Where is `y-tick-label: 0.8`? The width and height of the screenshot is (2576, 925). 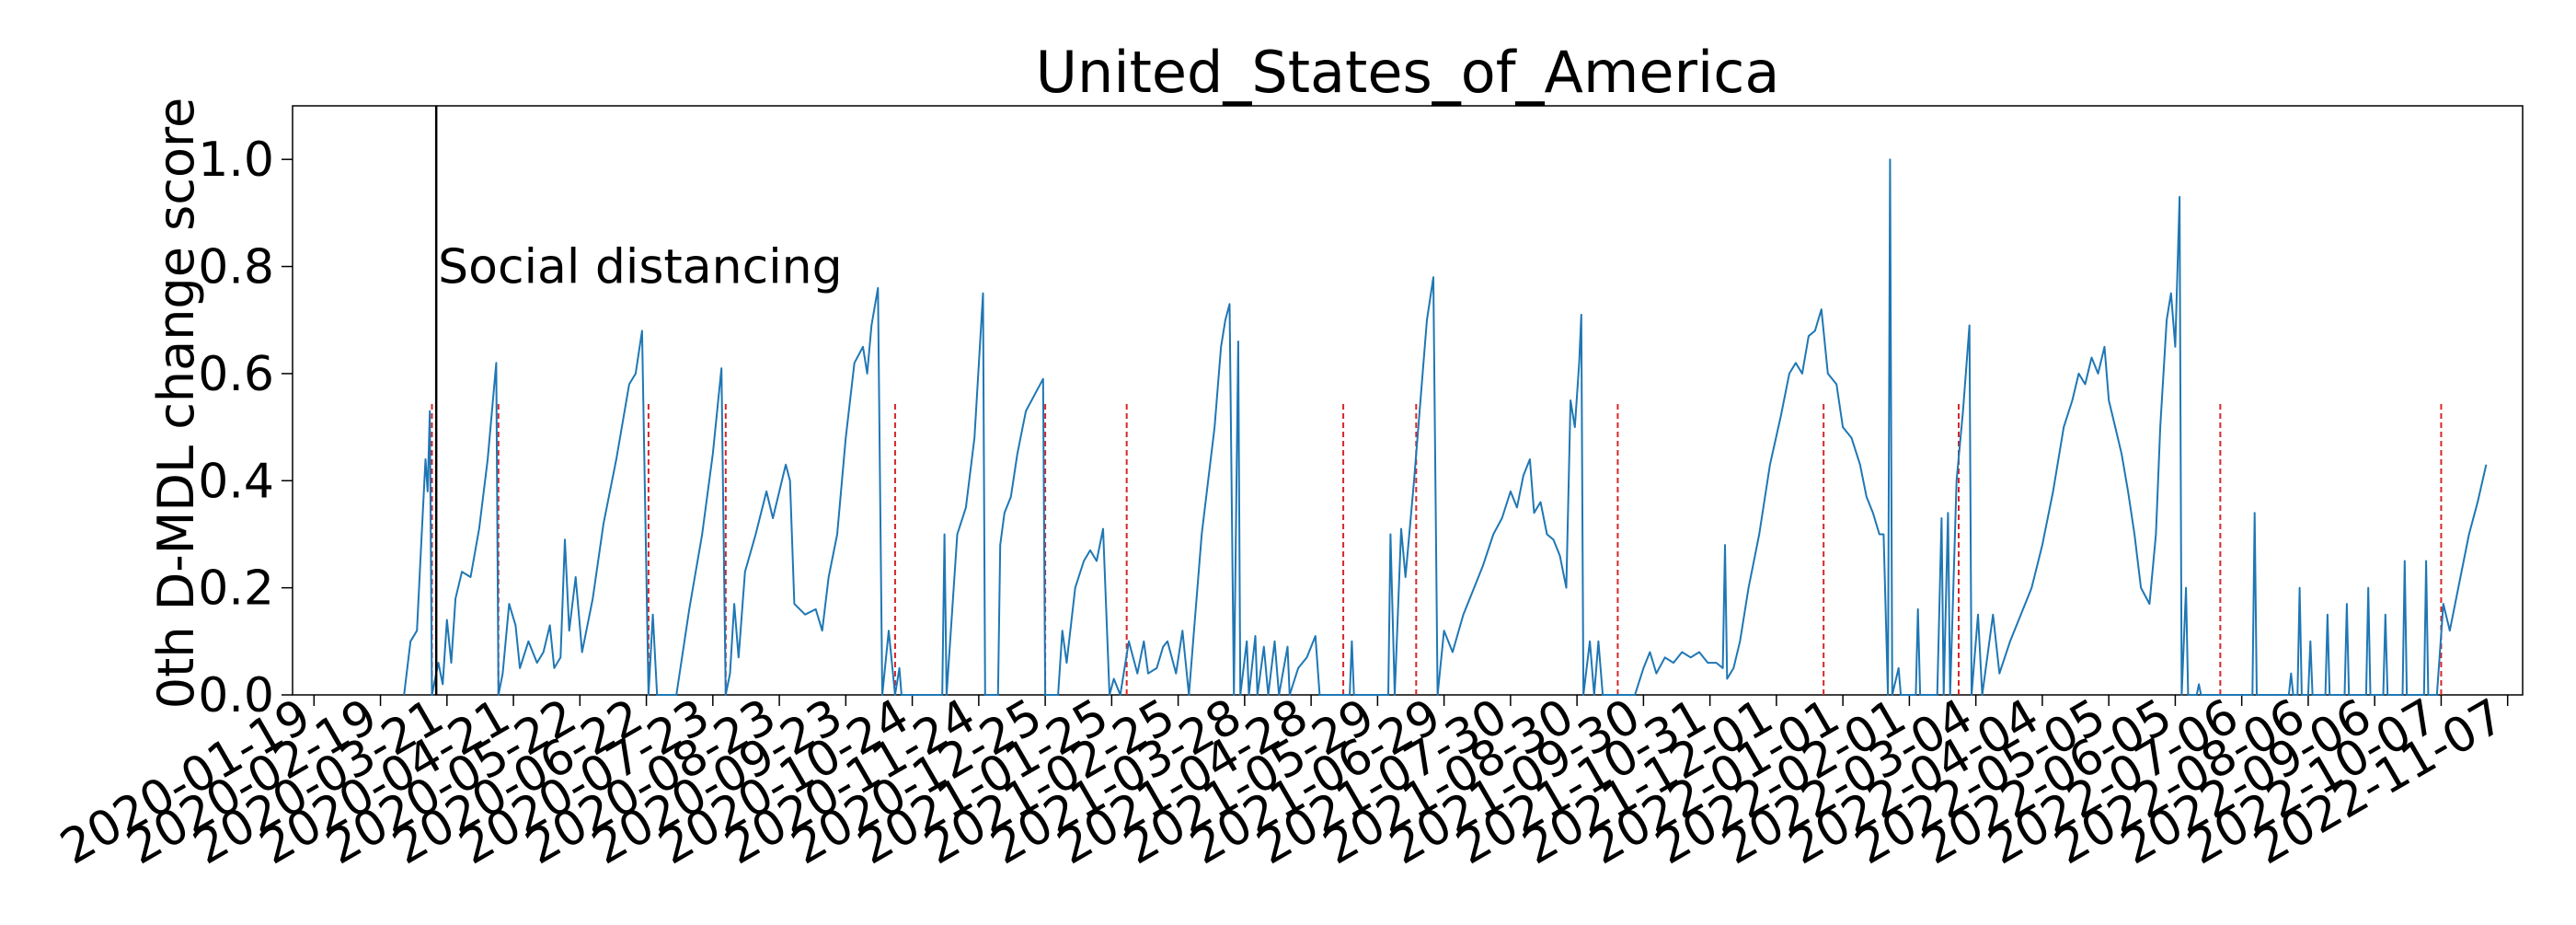 y-tick-label: 0.8 is located at coordinates (236, 268).